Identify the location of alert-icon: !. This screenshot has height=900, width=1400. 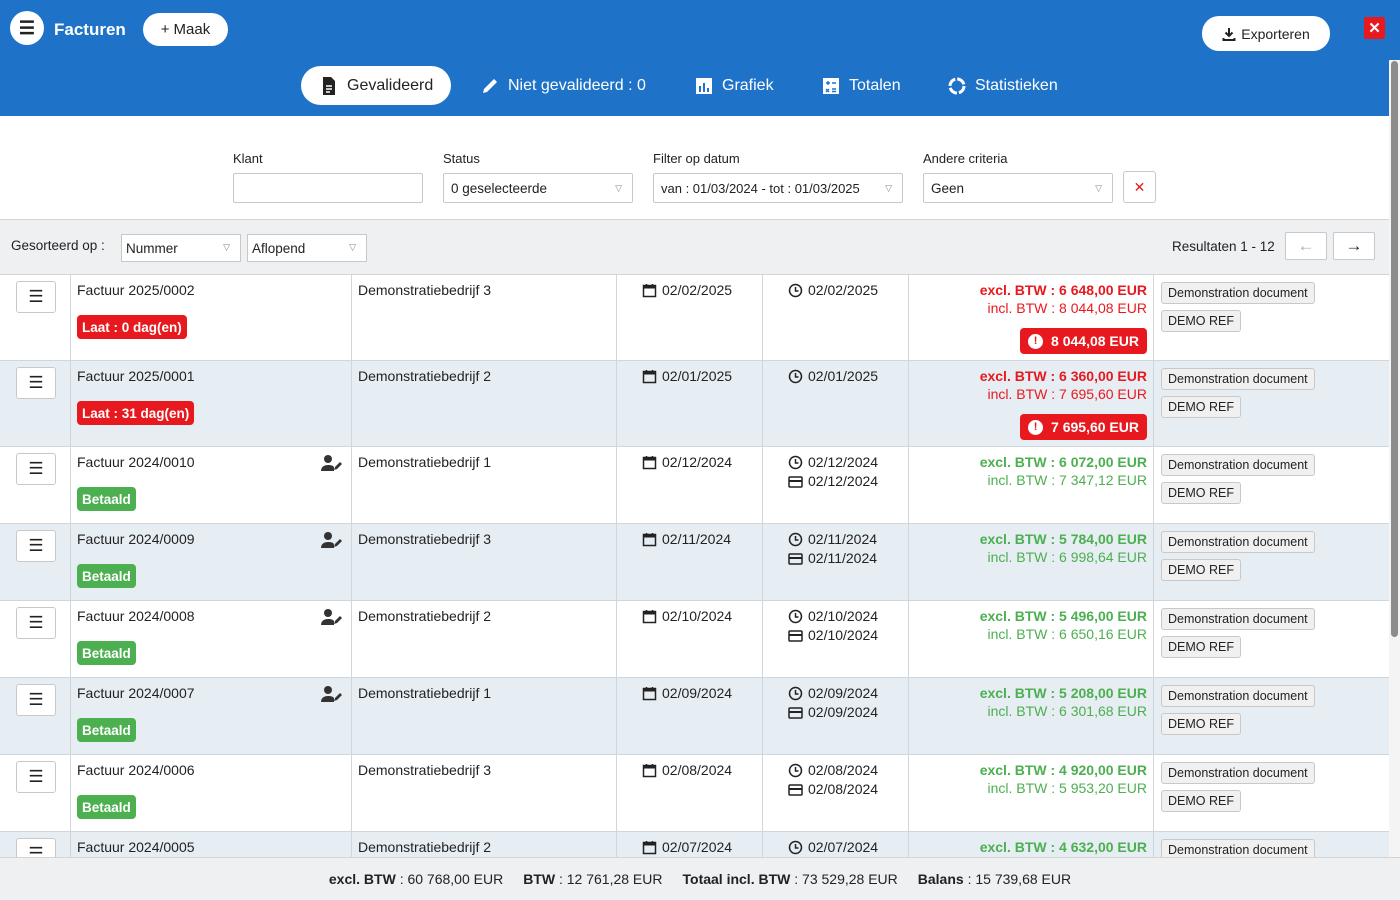
(1036, 341).